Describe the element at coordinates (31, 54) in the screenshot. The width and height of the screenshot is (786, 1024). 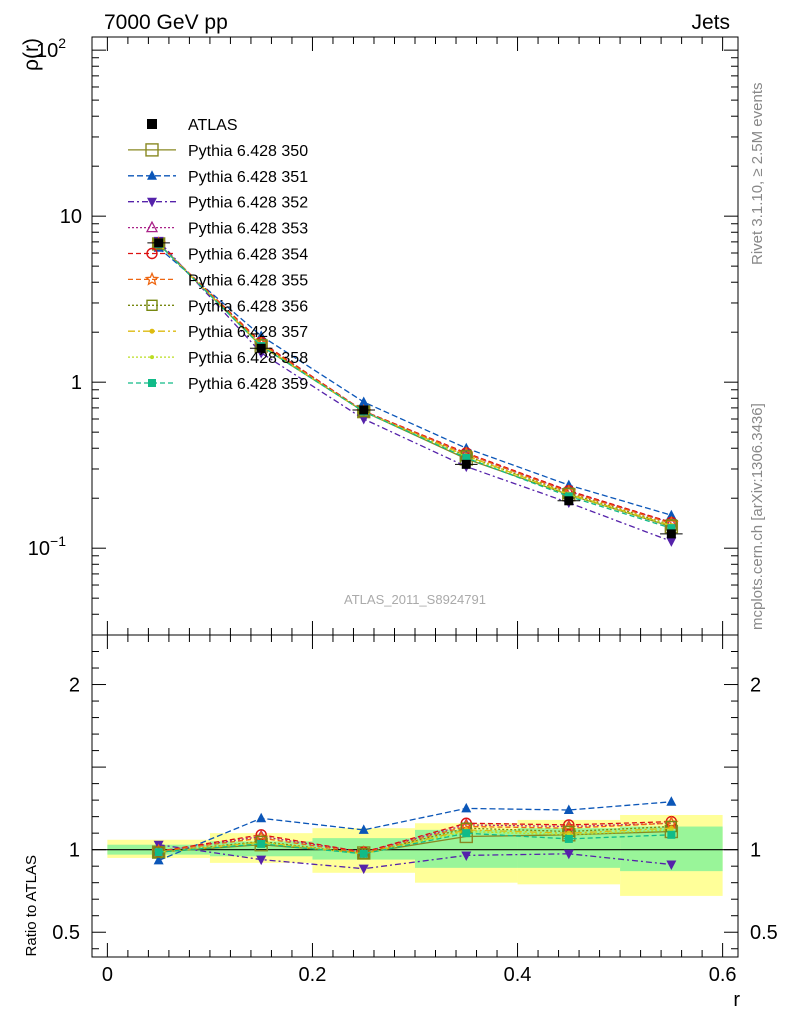
I see `upper-y-axis-title: ρ(r)` at that location.